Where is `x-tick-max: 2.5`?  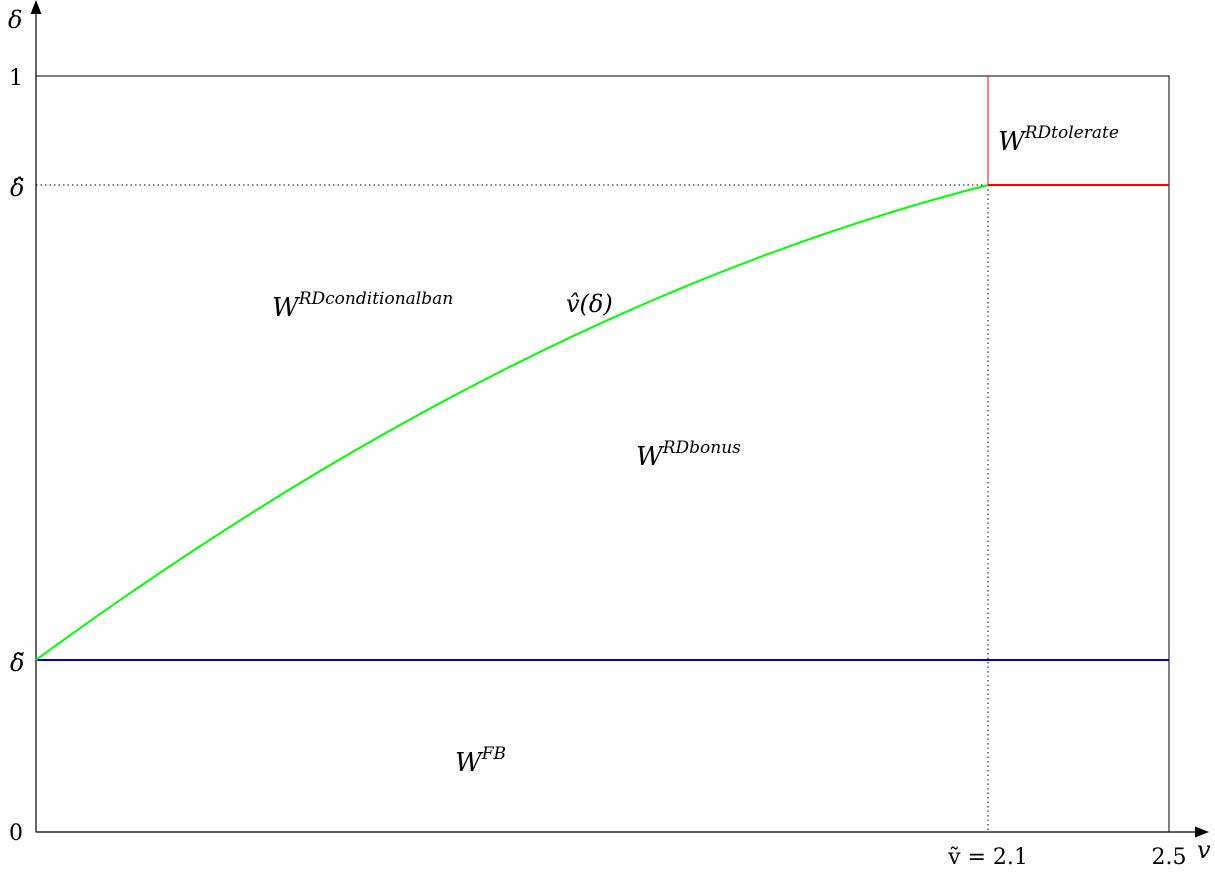
x-tick-max: 2.5 is located at coordinates (1169, 857).